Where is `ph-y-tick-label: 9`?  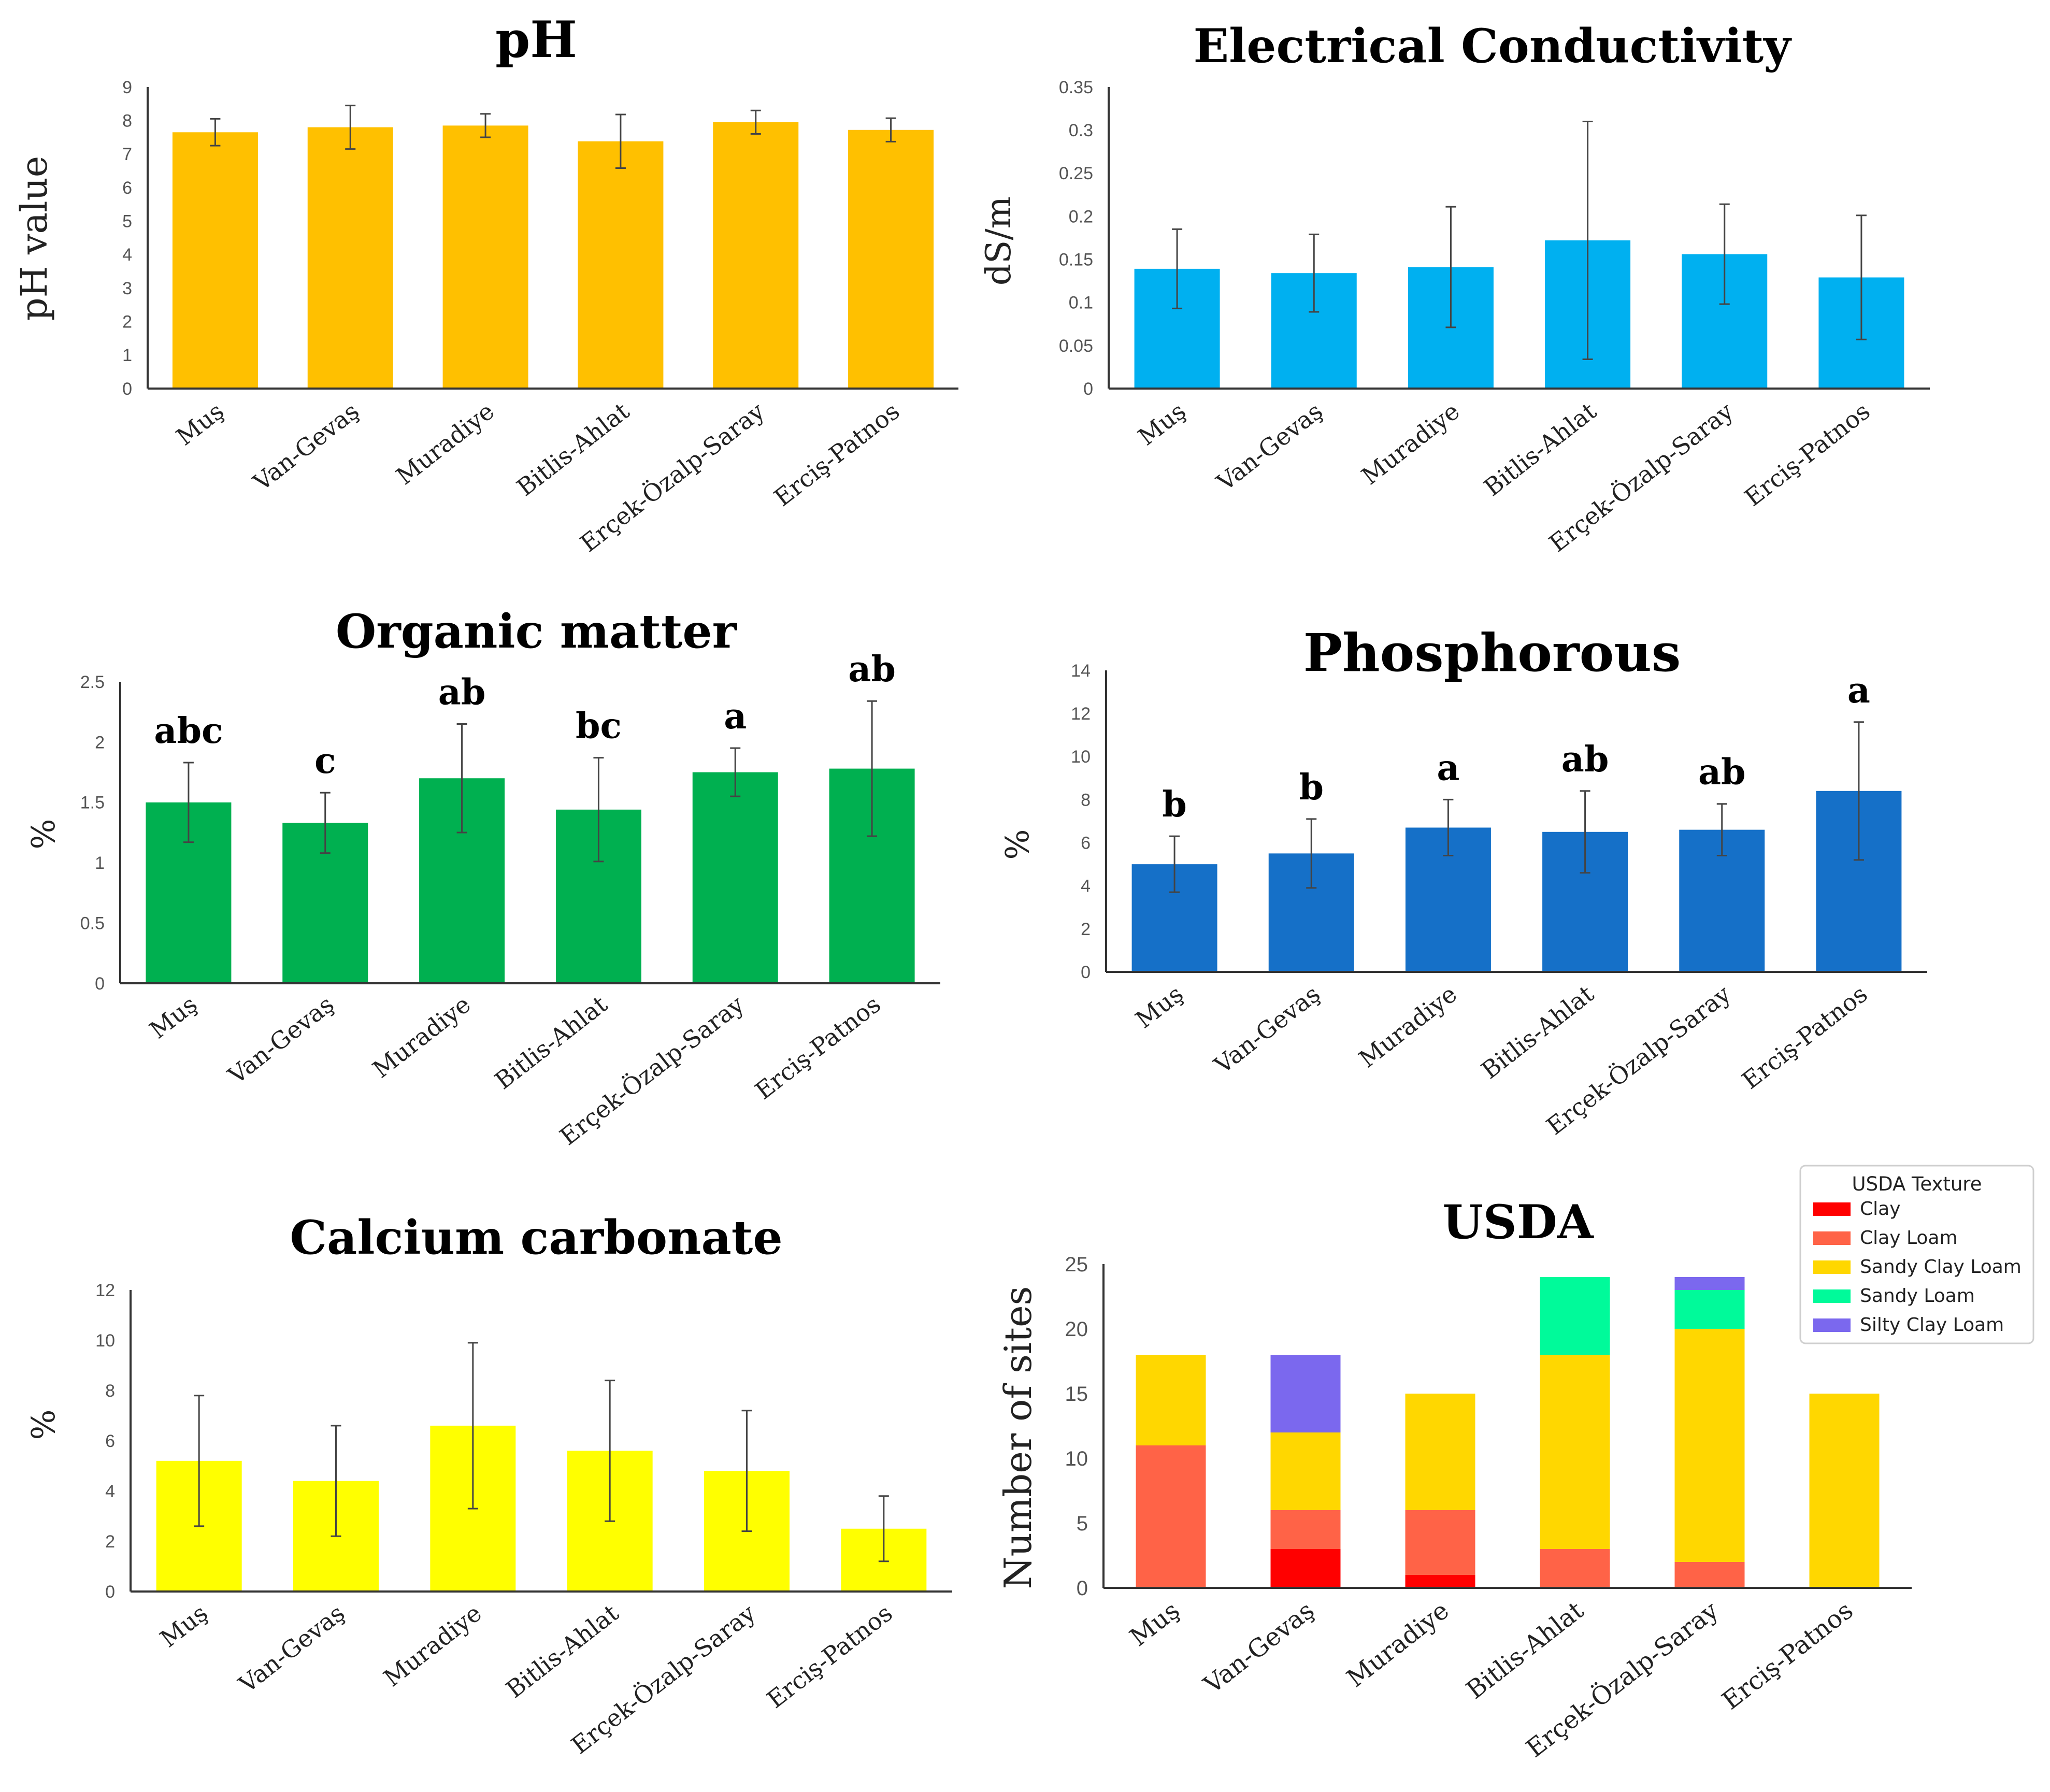
ph-y-tick-label: 9 is located at coordinates (127, 87).